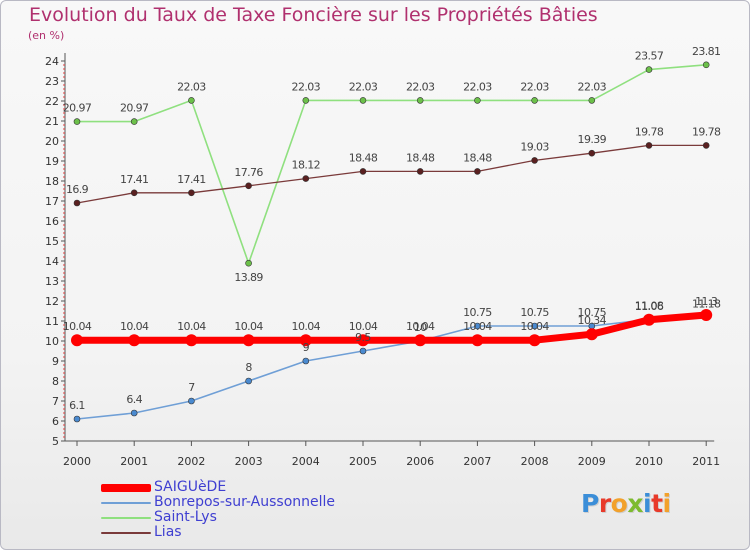  I want to click on data-label: 9, so click(306, 347).